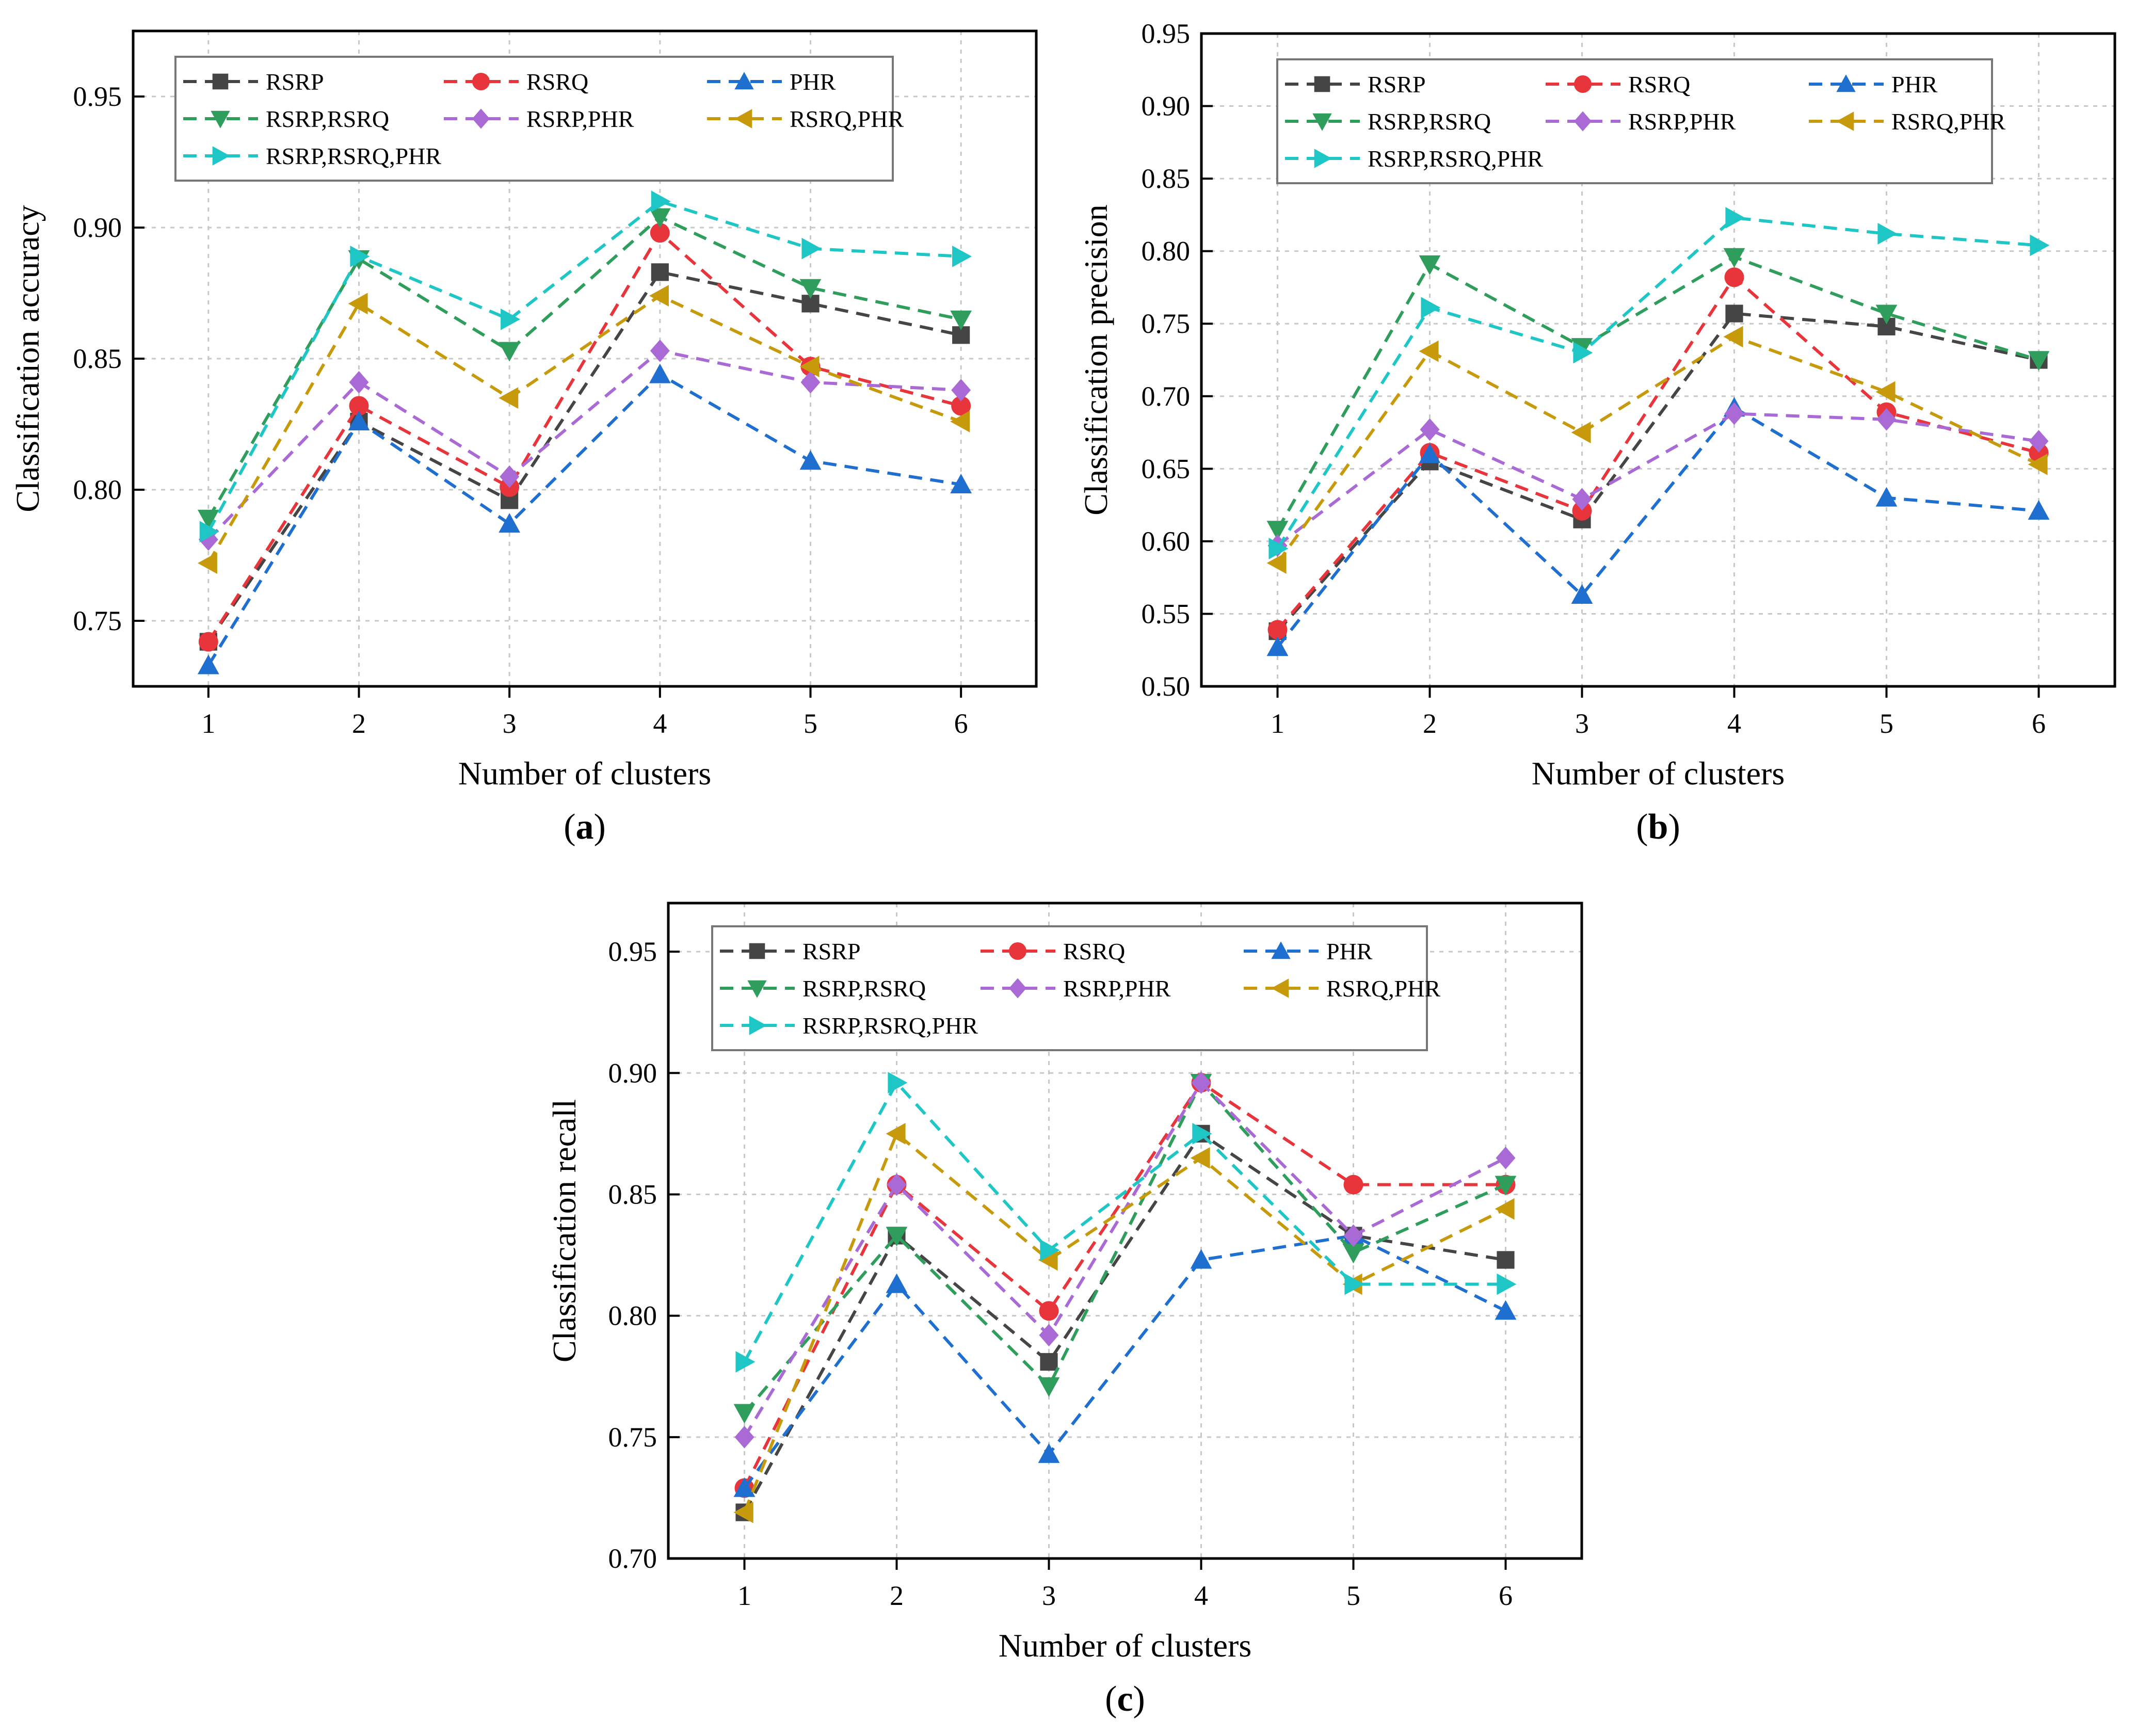  Describe the element at coordinates (1096, 360) in the screenshot. I see `y-axis-title: Classification precision` at that location.